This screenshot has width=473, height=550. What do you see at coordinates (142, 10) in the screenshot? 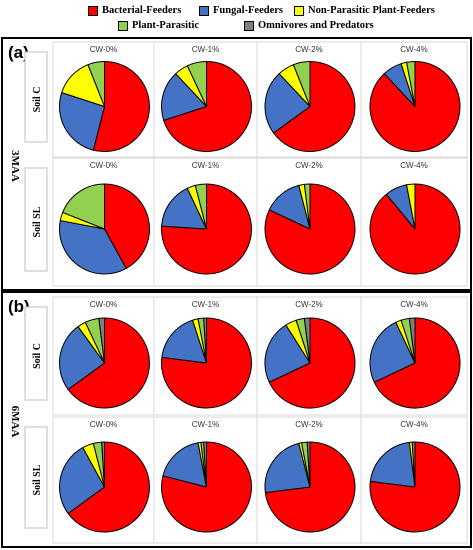
I see `legend-label: Bacterial-Feeders` at bounding box center [142, 10].